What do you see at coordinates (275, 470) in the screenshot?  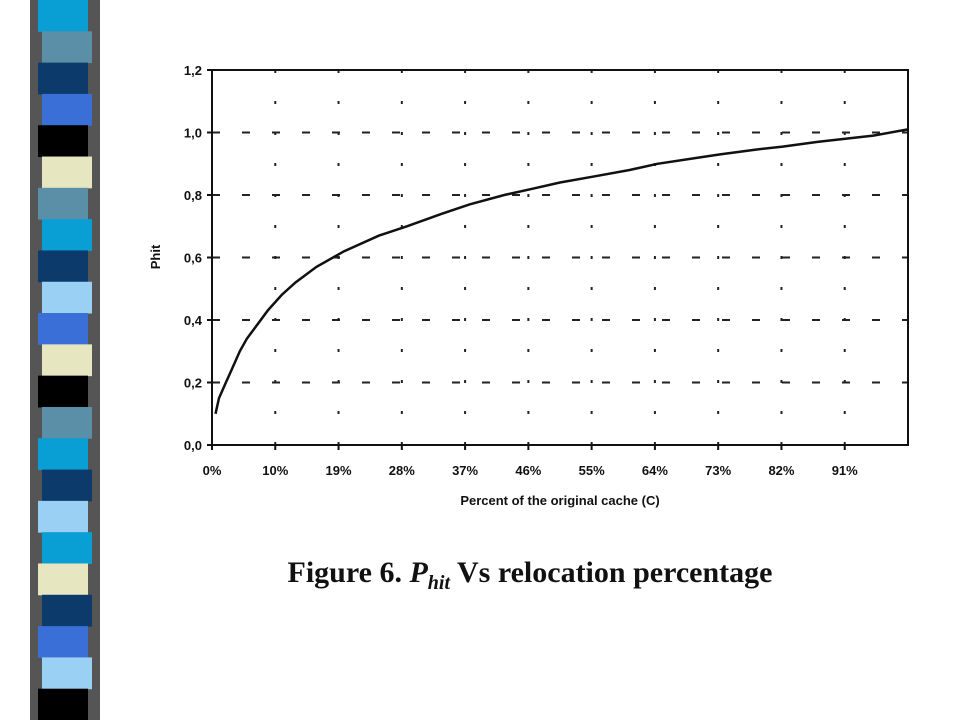 I see `x-tick-label: 10%` at bounding box center [275, 470].